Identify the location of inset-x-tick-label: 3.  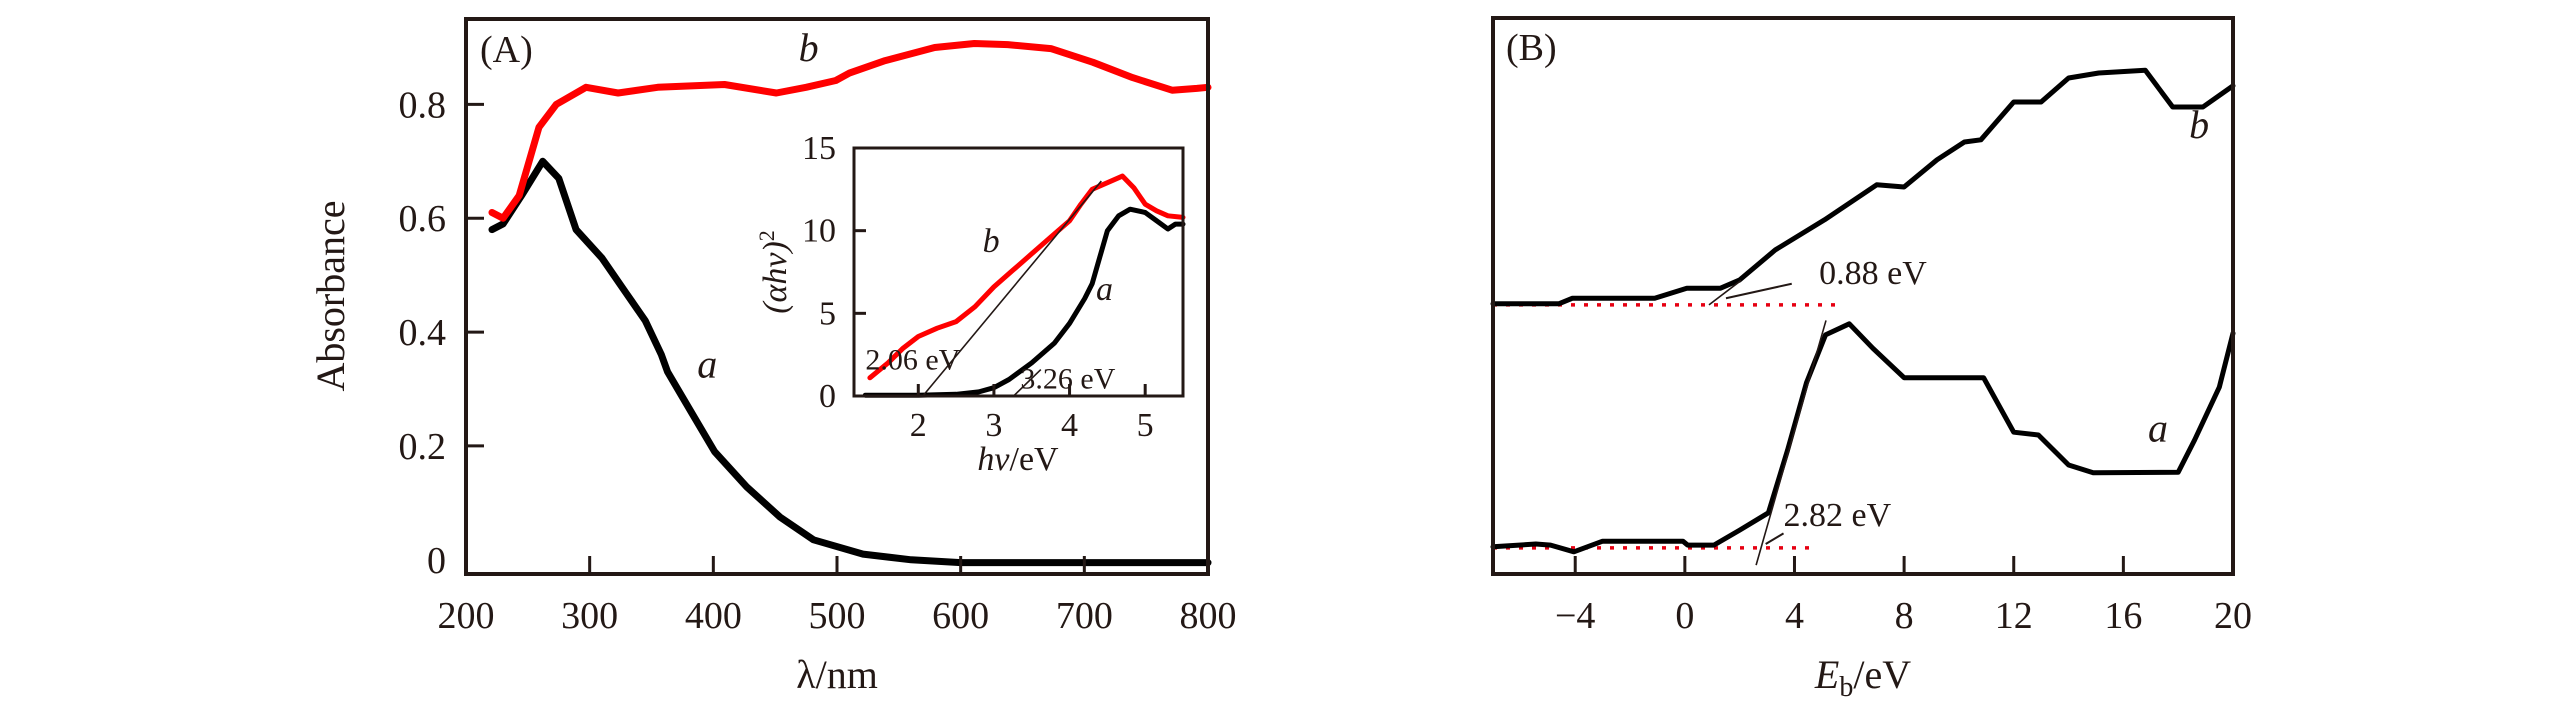
(993, 425).